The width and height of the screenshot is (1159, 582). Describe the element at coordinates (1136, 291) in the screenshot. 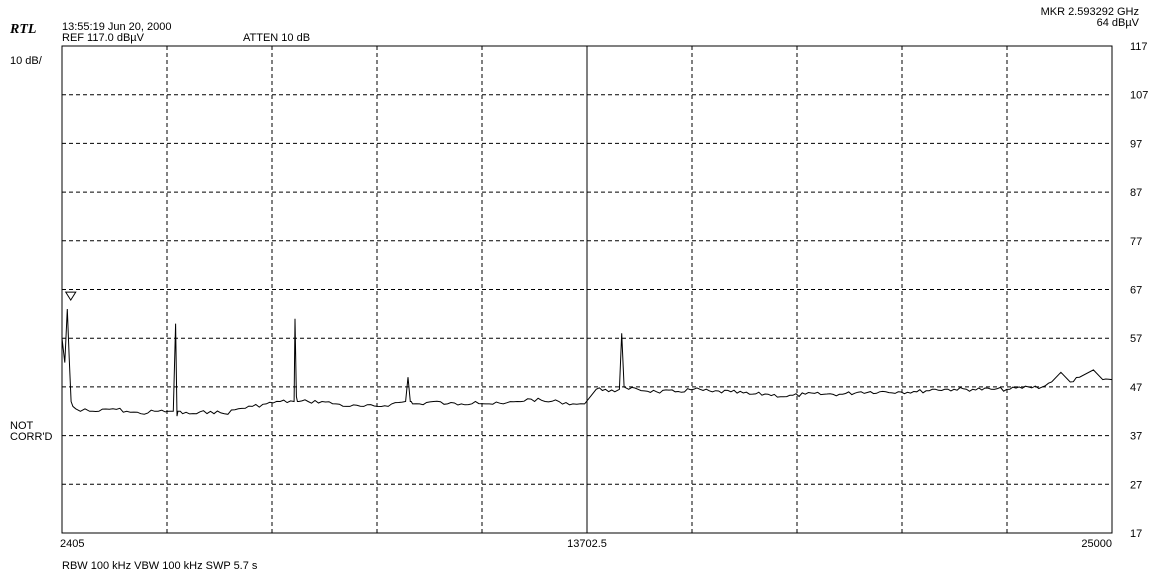

I see `y-tick-label: 67` at that location.